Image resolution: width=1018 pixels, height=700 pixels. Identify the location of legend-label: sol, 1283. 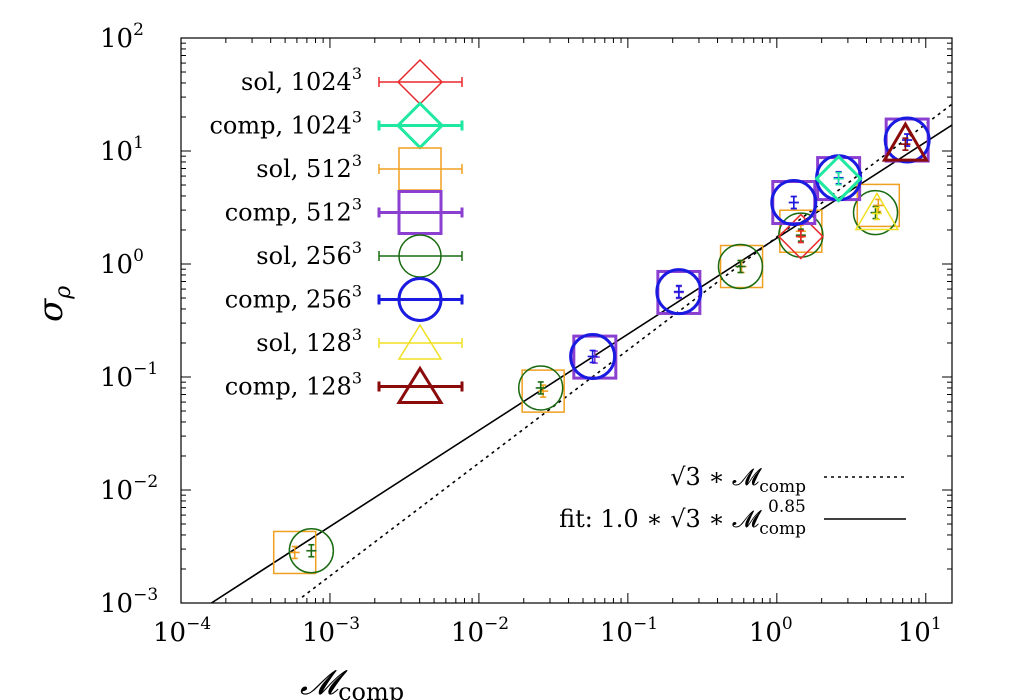
(309, 341).